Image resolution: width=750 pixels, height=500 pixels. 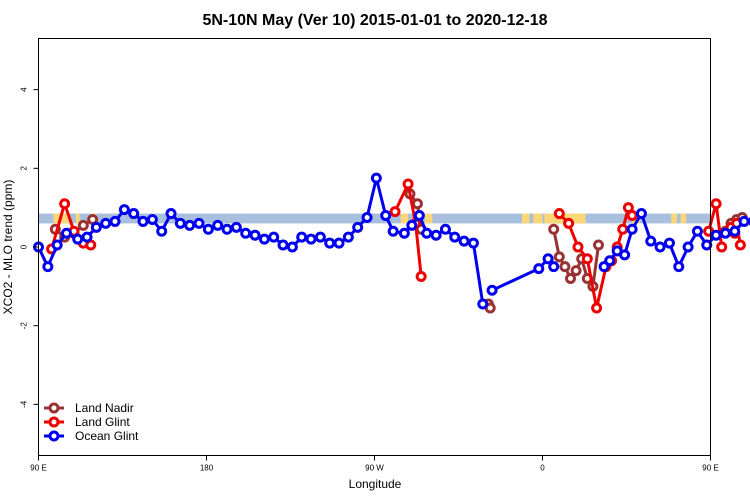 I want to click on y-tick-label: -2, so click(x=24, y=326).